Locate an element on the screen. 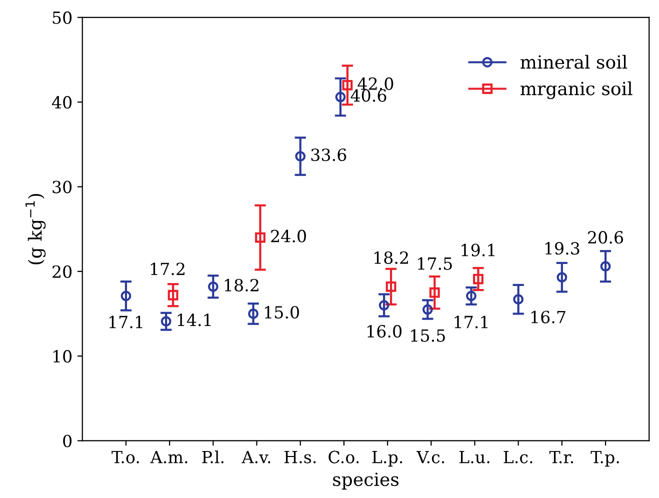  y-tick-label: 0 is located at coordinates (67, 441).